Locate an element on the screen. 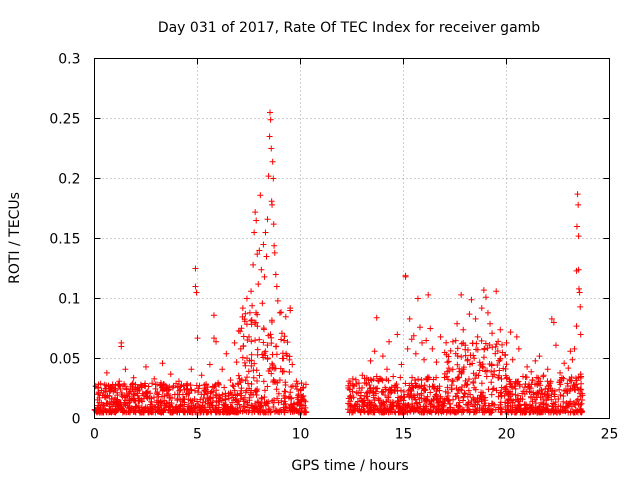  x-tick-label: 5 is located at coordinates (197, 435).